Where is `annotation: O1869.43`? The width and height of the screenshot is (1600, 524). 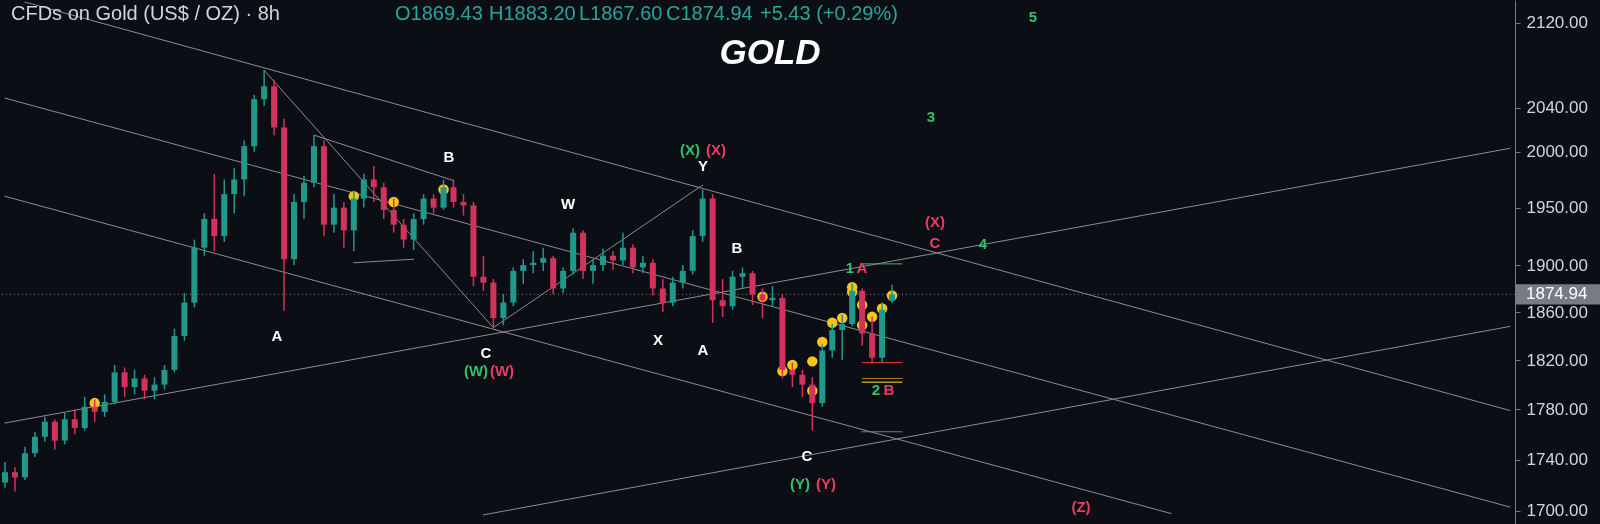
annotation: O1869.43 is located at coordinates (439, 13).